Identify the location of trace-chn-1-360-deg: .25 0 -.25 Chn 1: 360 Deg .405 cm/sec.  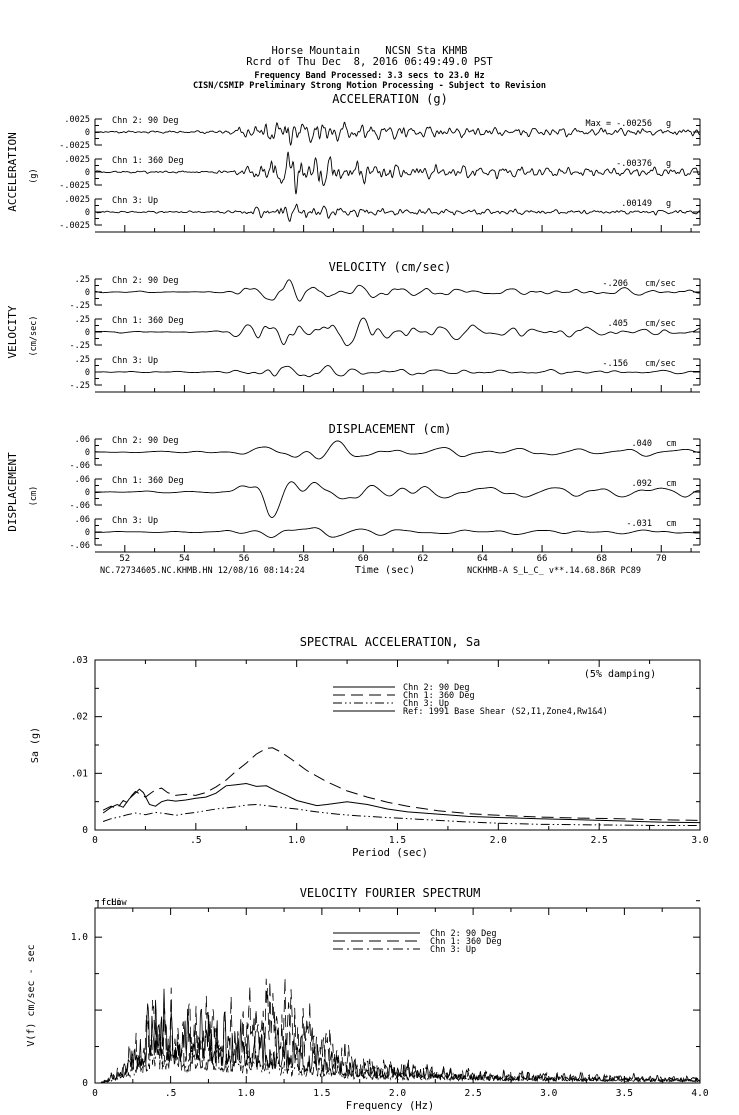
(385, 333).